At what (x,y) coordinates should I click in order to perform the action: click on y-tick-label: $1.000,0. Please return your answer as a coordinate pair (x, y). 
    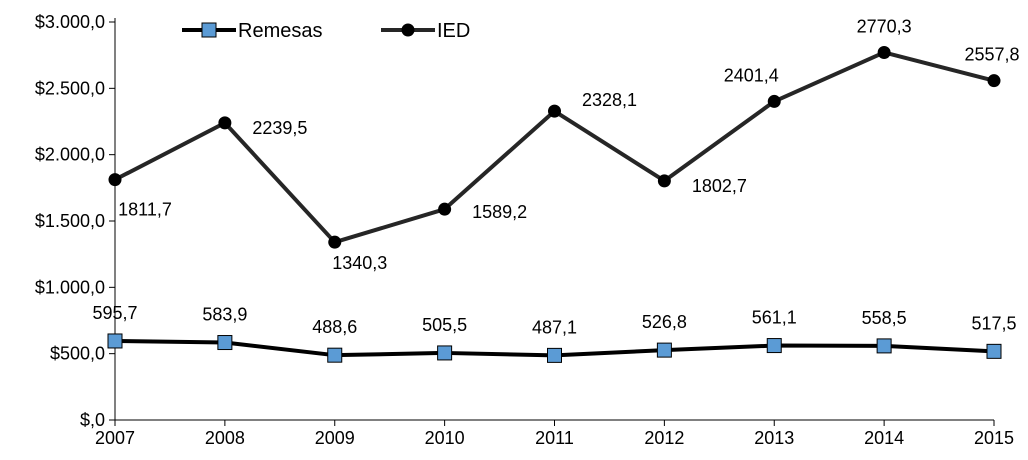
    Looking at the image, I should click on (70, 287).